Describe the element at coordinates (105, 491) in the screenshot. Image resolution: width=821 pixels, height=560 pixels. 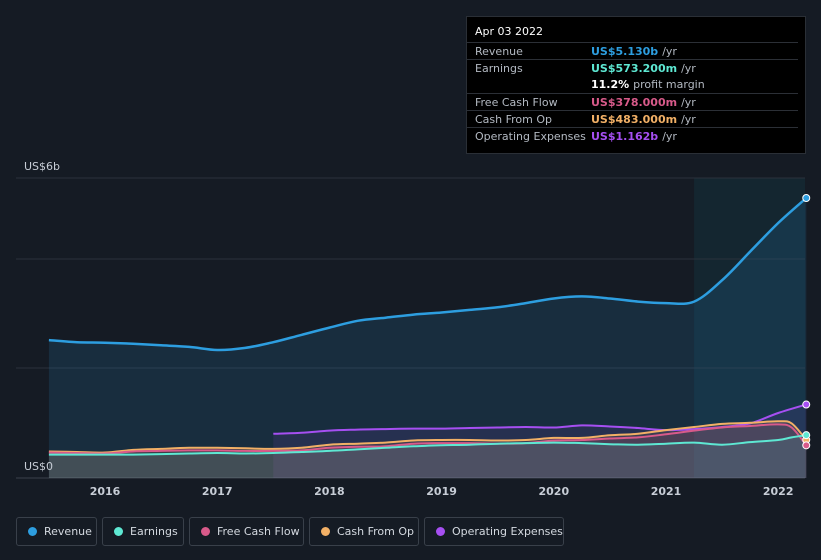
I see `x-tick-label: 2016` at that location.